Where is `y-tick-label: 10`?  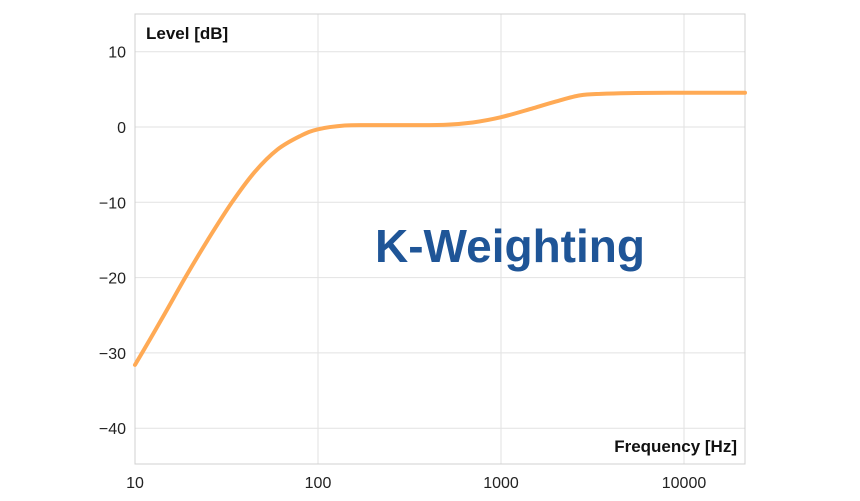
y-tick-label: 10 is located at coordinates (117, 53).